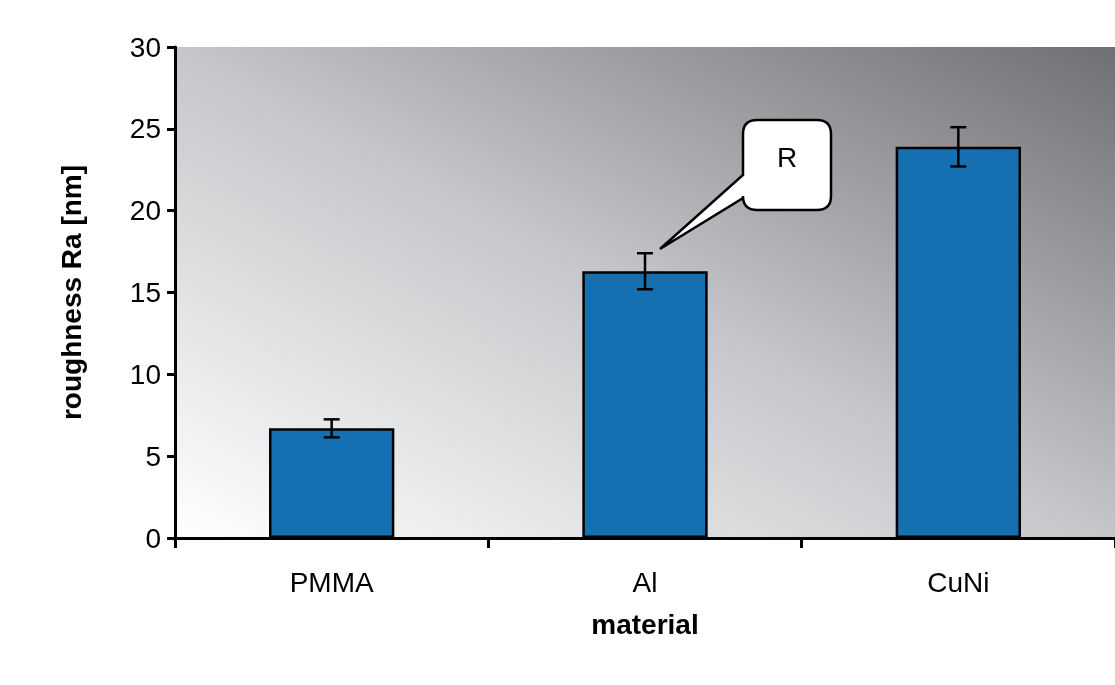 The width and height of the screenshot is (1115, 685). I want to click on y-tick-label: 25, so click(145, 129).